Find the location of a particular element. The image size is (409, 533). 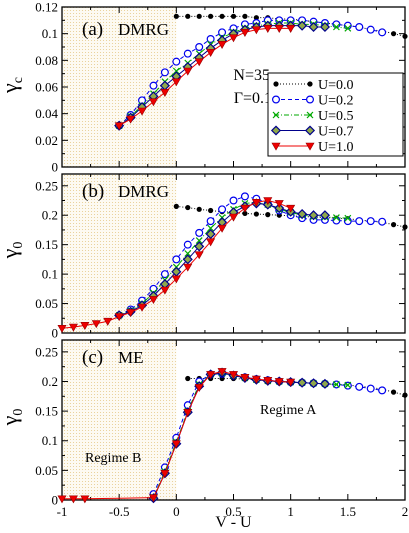

x-tick-label: -0.5 is located at coordinates (119, 511).